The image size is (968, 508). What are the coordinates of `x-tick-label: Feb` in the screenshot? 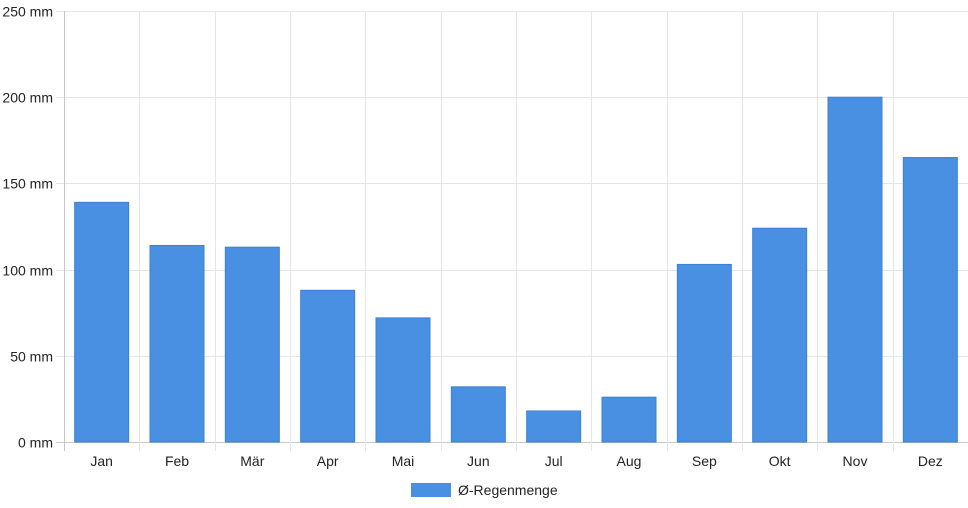 It's located at (177, 461).